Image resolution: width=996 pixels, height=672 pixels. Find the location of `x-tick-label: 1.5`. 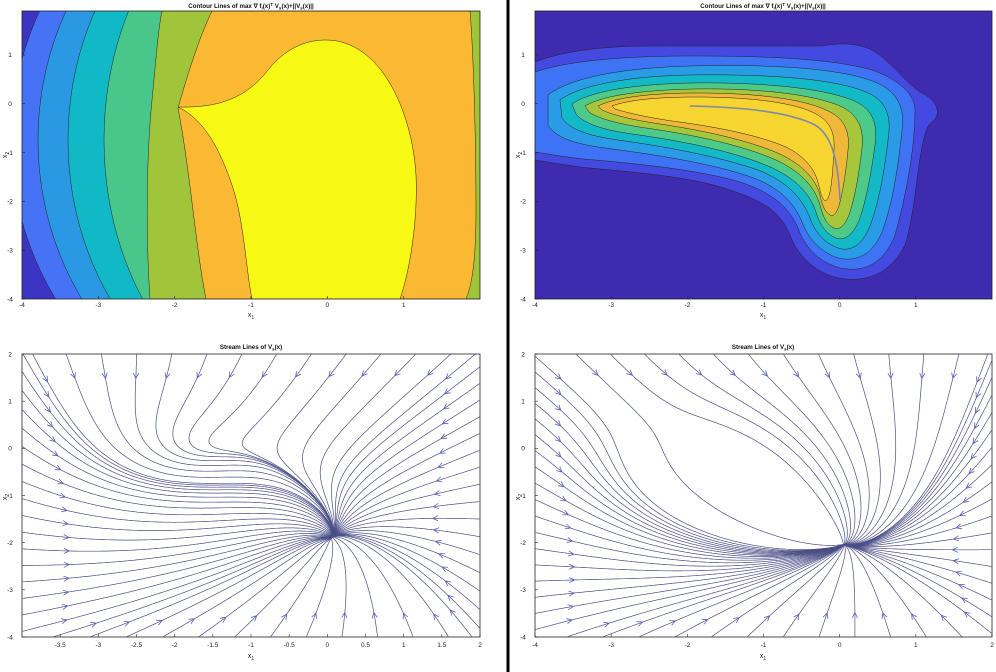

x-tick-label: 1.5 is located at coordinates (441, 645).